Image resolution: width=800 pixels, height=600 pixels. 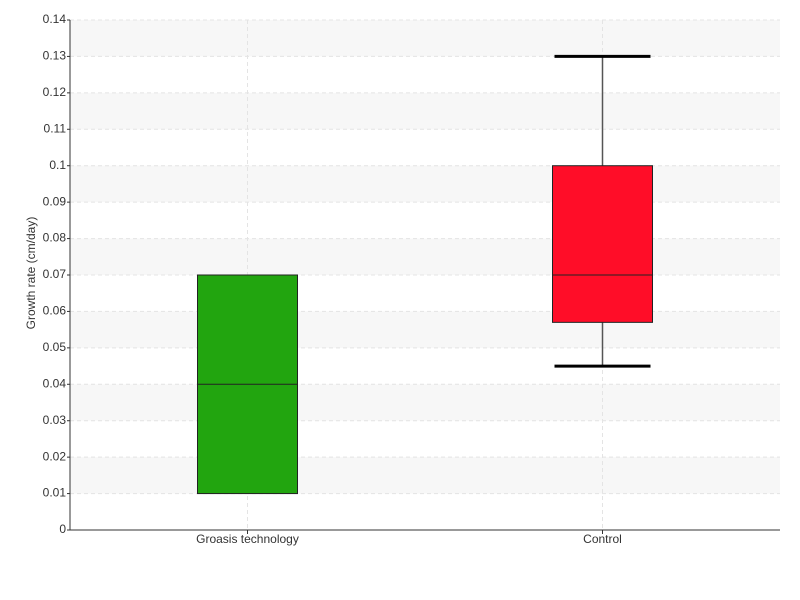 What do you see at coordinates (55, 493) in the screenshot?
I see `y-tick-label: 0.01` at bounding box center [55, 493].